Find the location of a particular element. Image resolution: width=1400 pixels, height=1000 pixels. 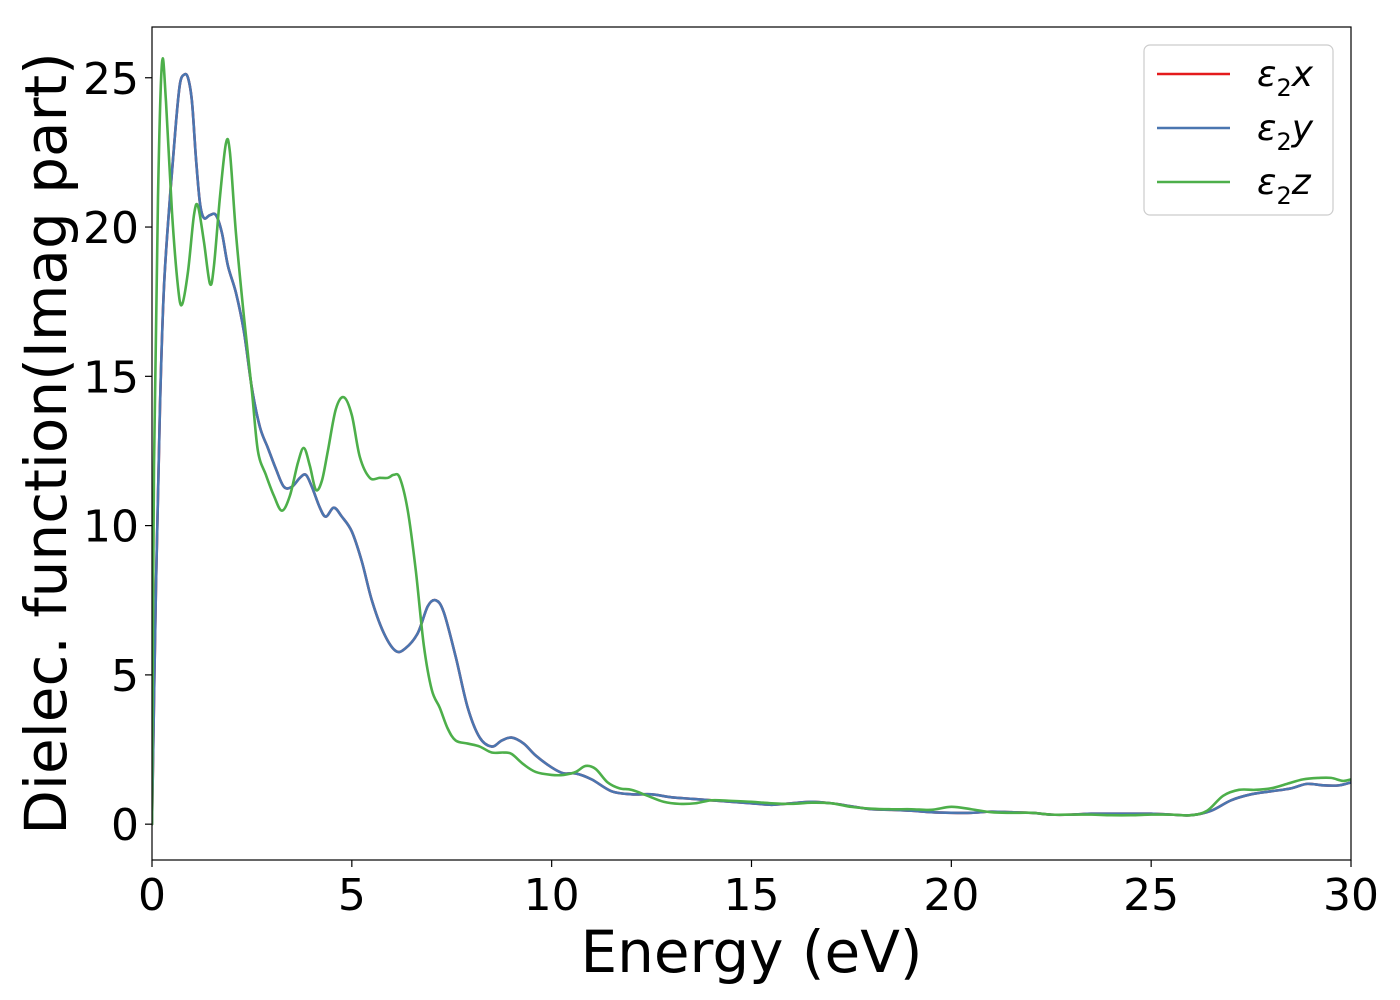

legend-box is located at coordinates (1238, 130).